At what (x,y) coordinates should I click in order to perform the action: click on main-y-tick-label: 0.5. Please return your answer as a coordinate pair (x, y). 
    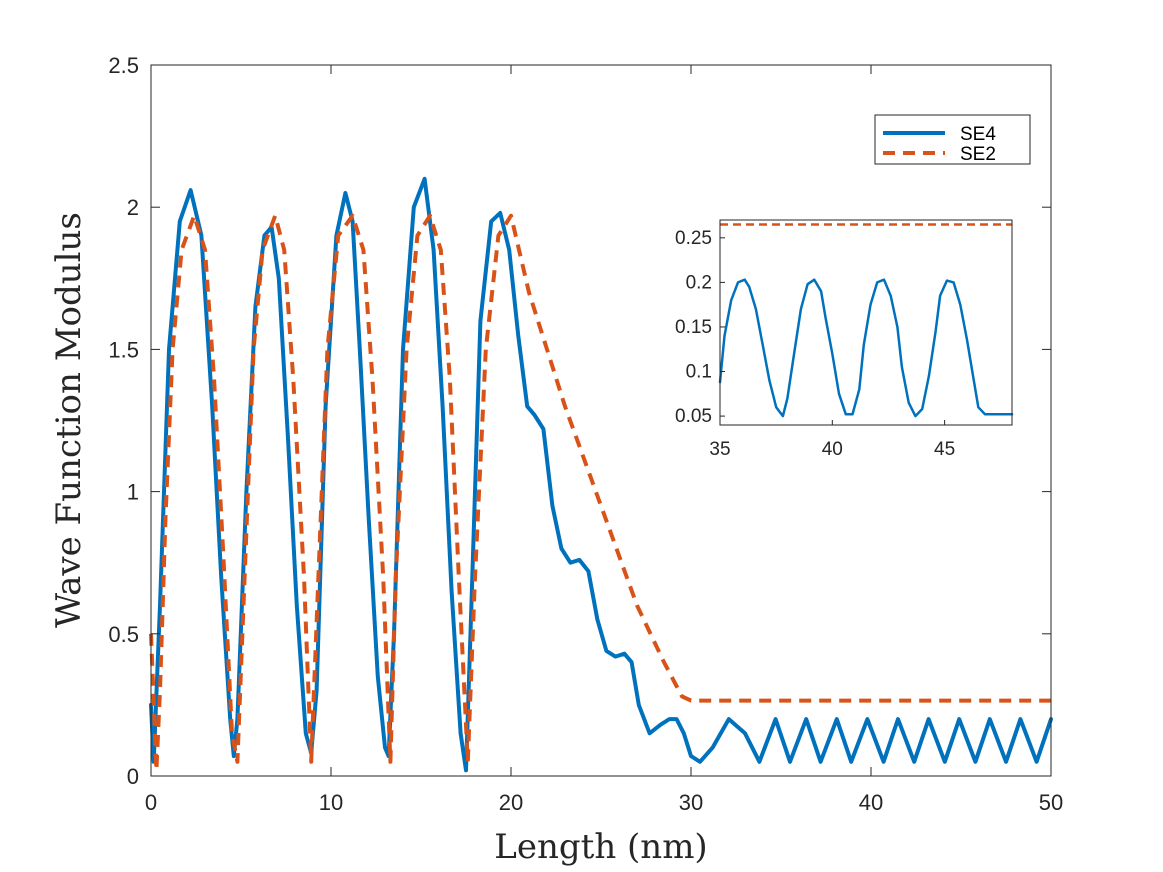
    Looking at the image, I should click on (123, 634).